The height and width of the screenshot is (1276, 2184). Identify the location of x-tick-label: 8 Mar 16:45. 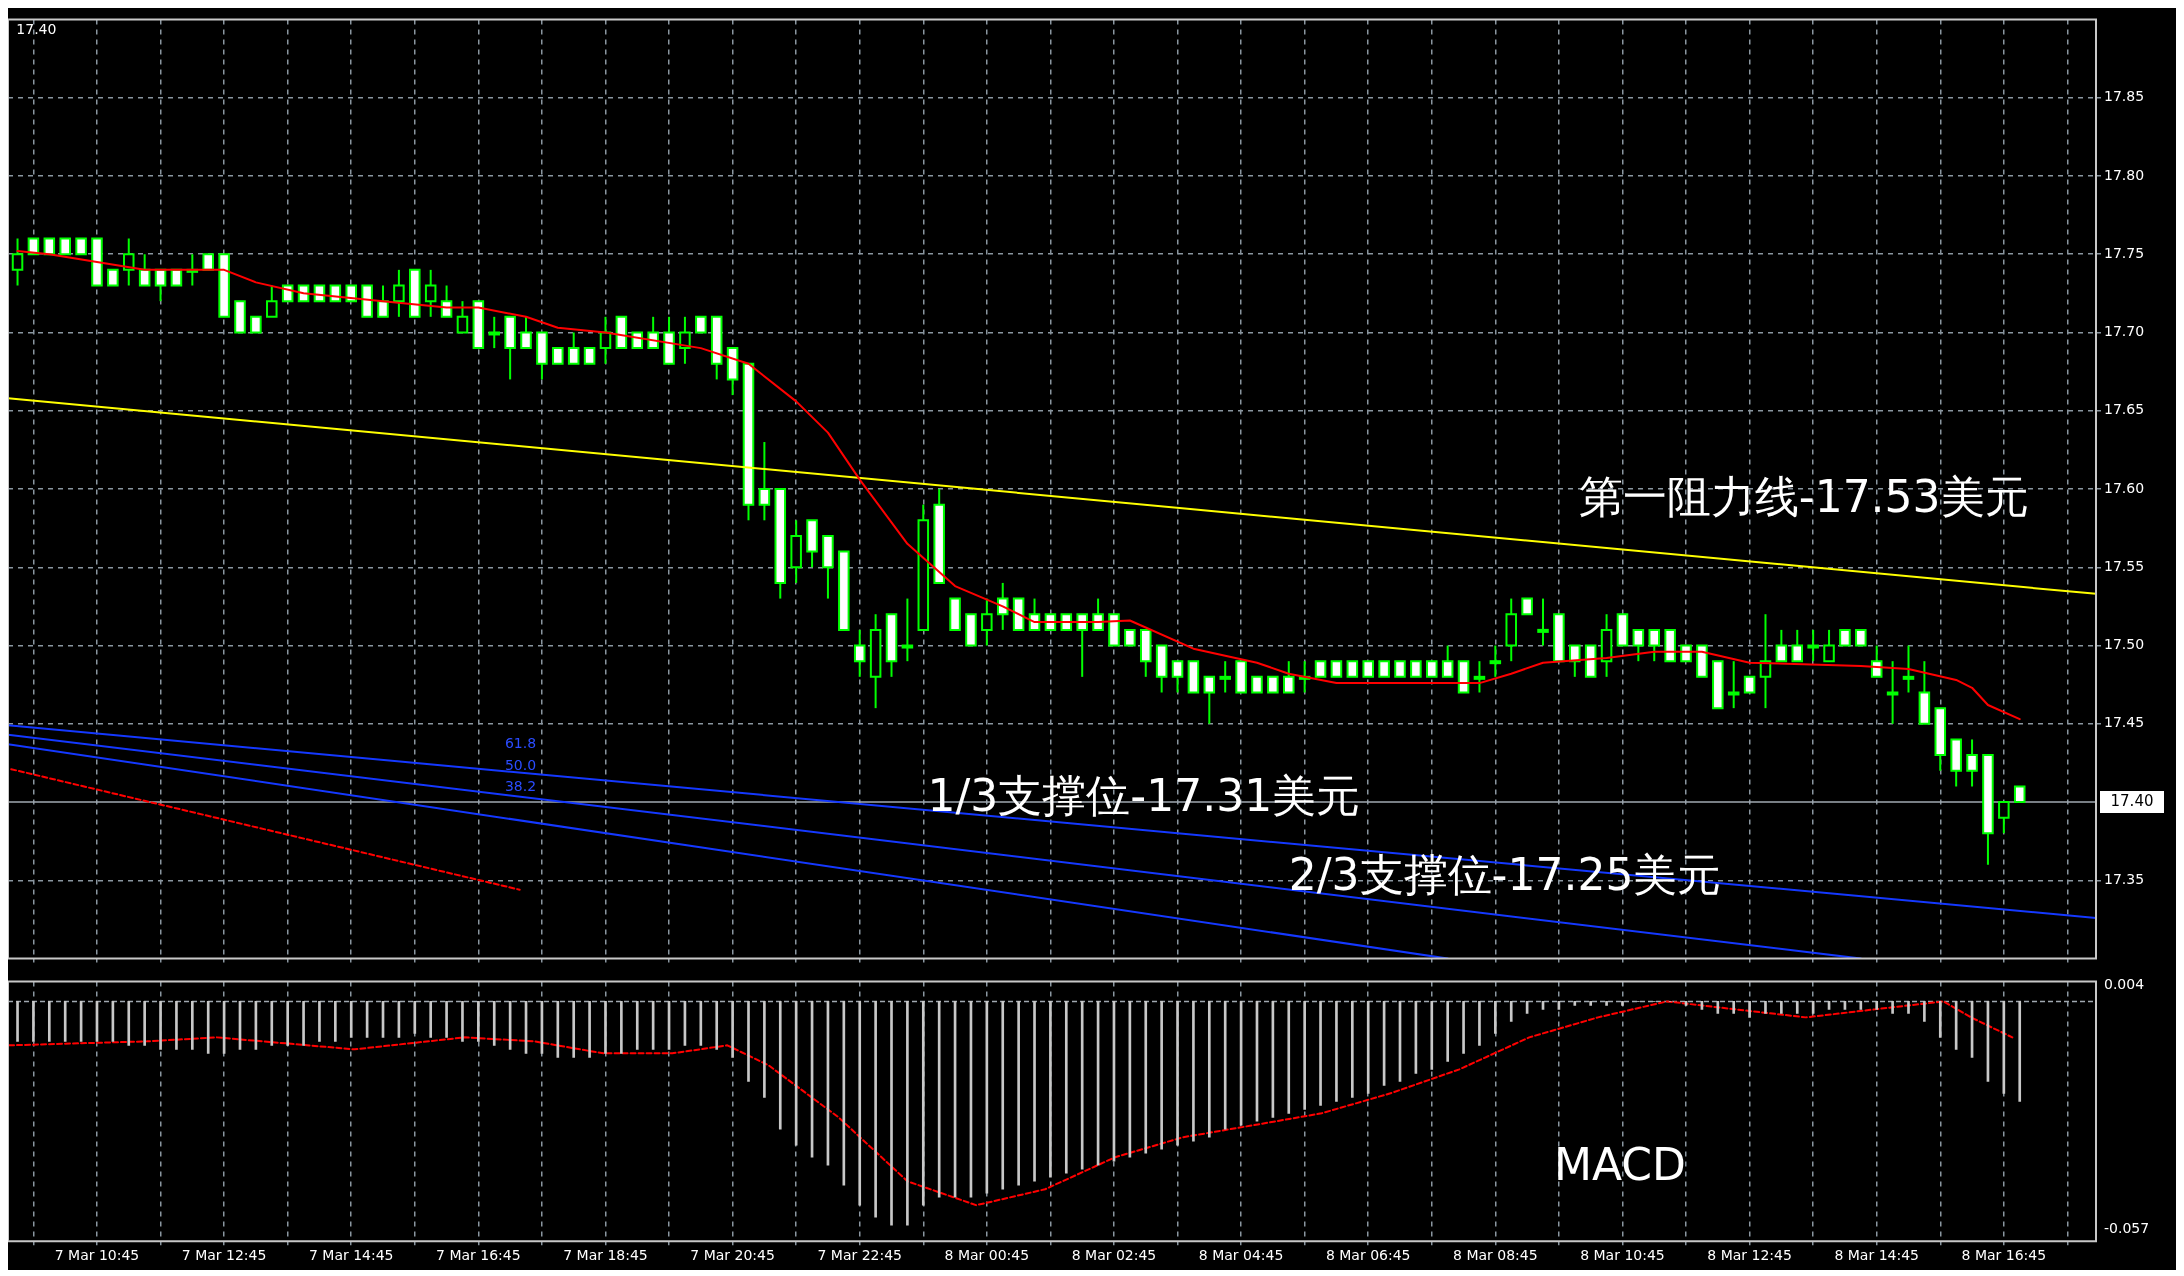
(2004, 1255).